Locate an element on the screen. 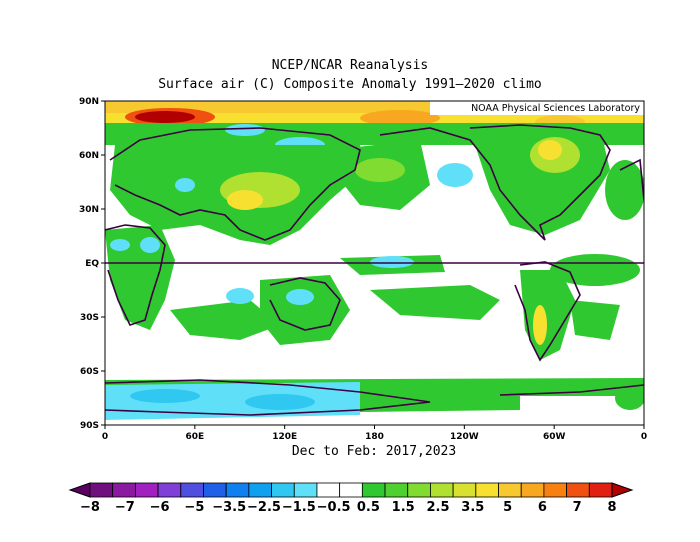 This screenshot has width=700, height=542. lat-tick-label: 30S is located at coordinates (89, 318).